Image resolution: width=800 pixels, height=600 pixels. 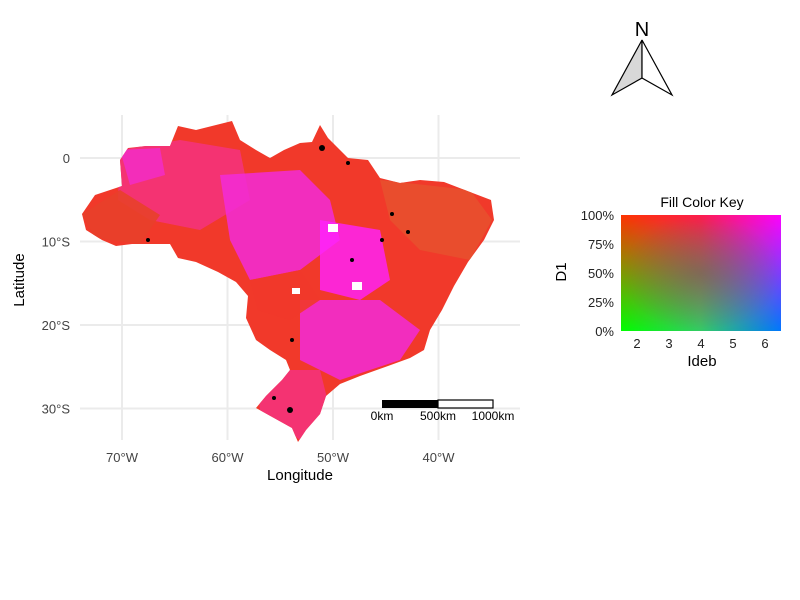 What do you see at coordinates (19, 279) in the screenshot?
I see `y-axis-title: Latitude` at bounding box center [19, 279].